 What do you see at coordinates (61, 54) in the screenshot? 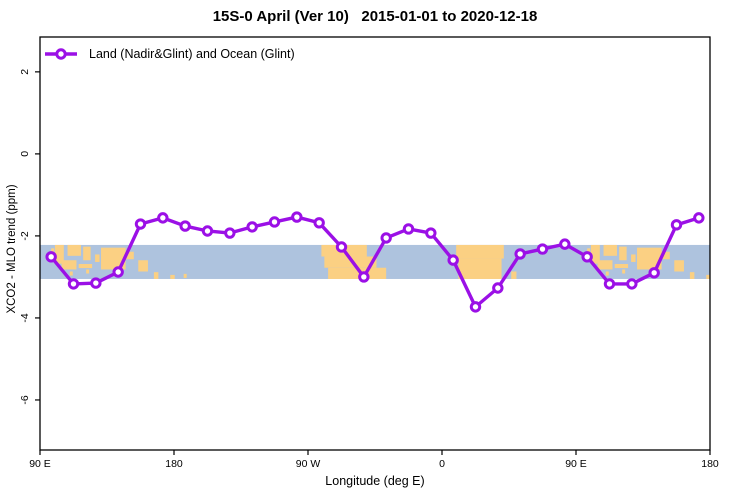
I see `legend-line-marker-icon` at bounding box center [61, 54].